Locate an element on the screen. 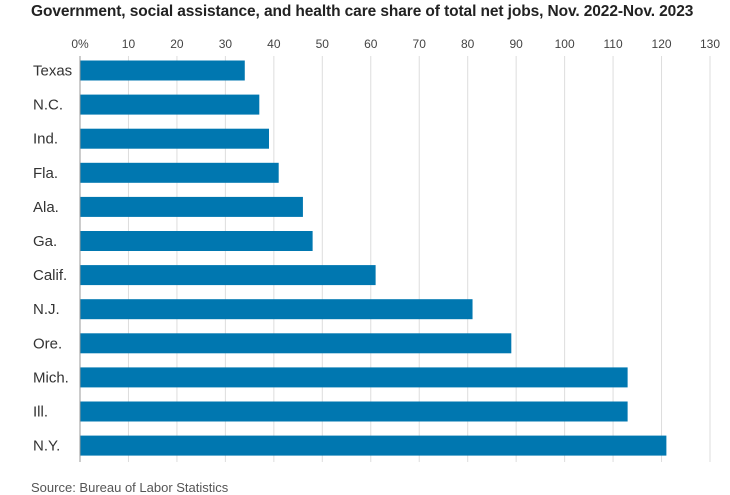  category-label: Ala. is located at coordinates (46, 207).